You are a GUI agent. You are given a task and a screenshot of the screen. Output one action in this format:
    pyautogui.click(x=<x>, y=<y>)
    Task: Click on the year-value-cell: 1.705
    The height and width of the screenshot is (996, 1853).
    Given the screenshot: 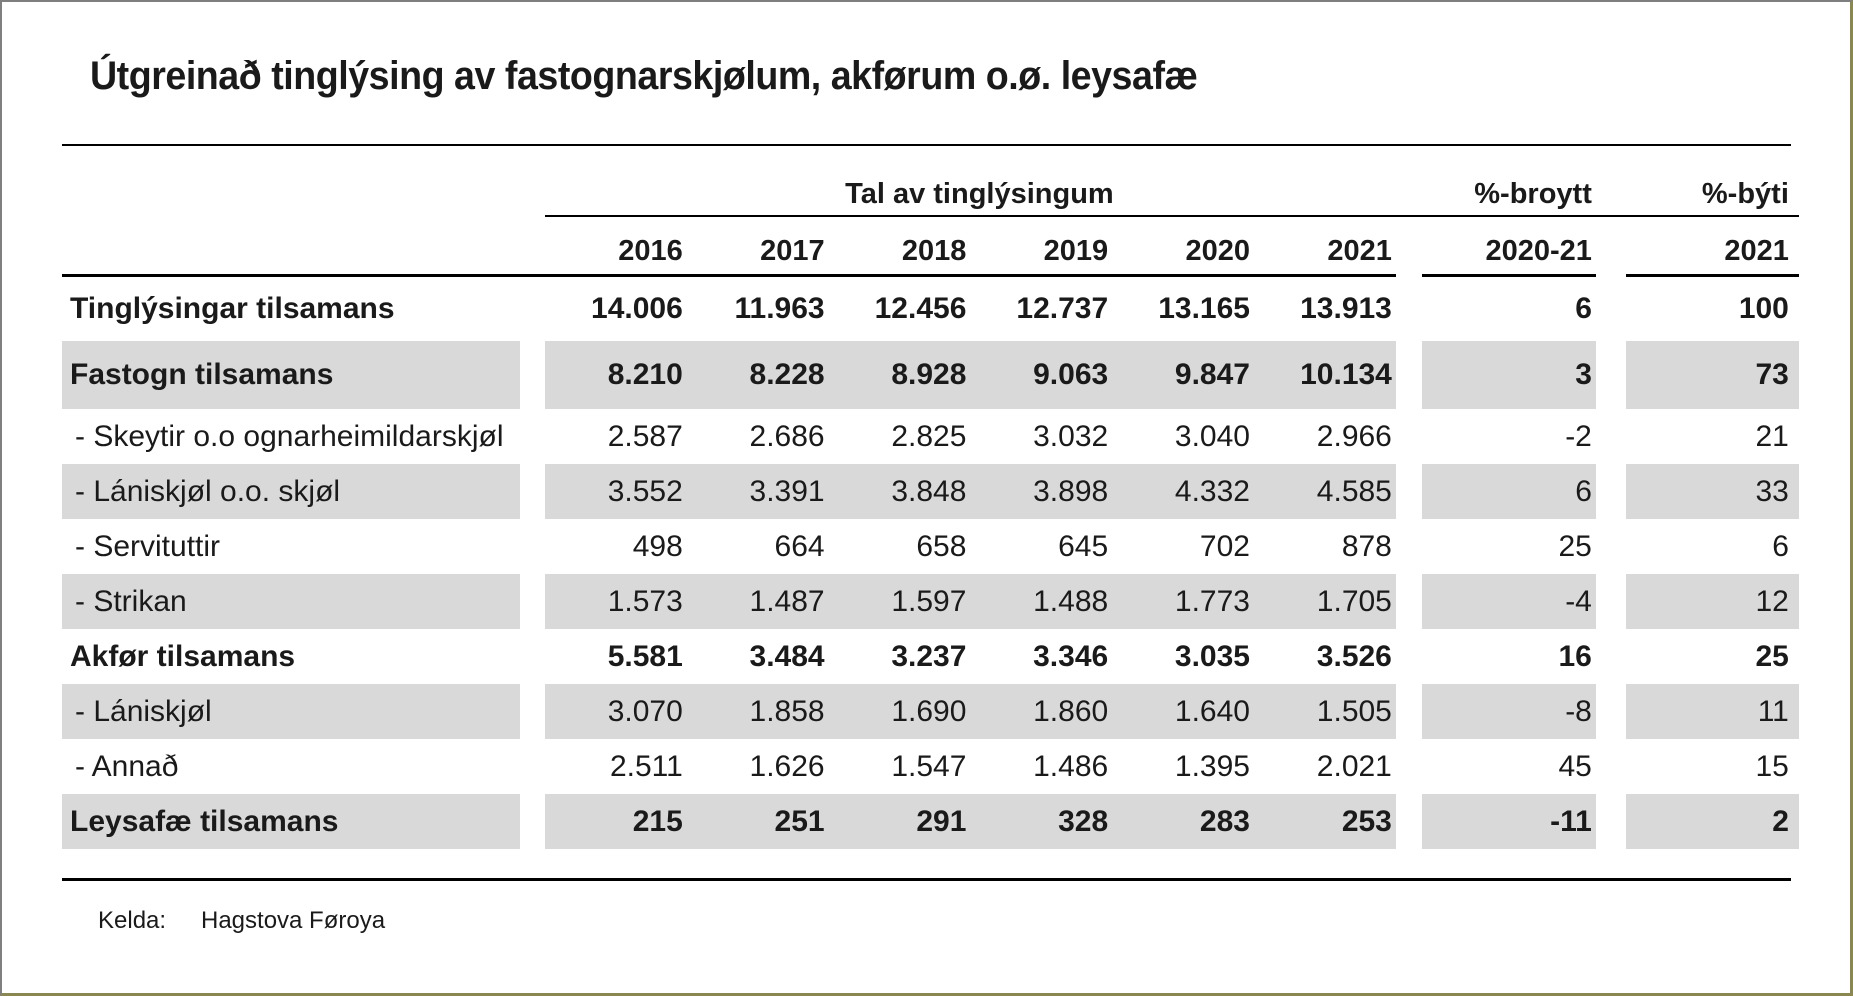 What is the action you would take?
    pyautogui.click(x=1324, y=601)
    